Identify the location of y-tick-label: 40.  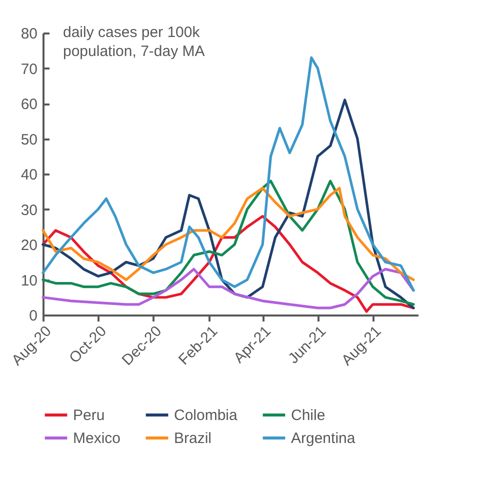
(29, 175).